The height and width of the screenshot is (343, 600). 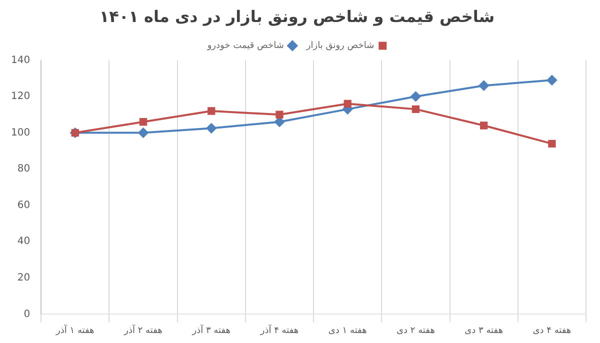 What do you see at coordinates (20, 132) in the screenshot?
I see `y-tick-label: 100` at bounding box center [20, 132].